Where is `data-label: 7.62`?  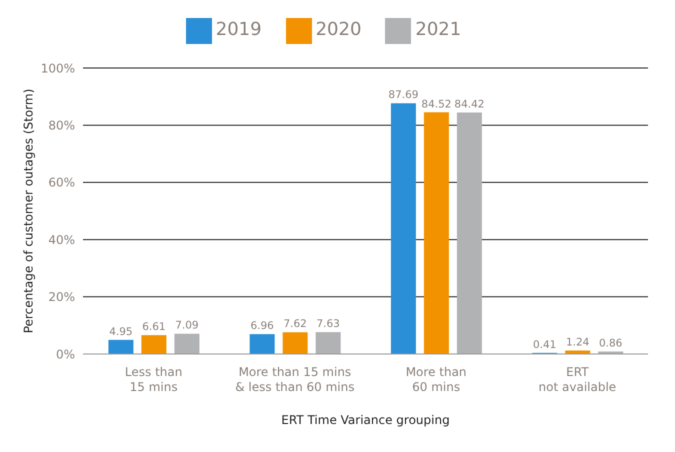 data-label: 7.62 is located at coordinates (295, 324).